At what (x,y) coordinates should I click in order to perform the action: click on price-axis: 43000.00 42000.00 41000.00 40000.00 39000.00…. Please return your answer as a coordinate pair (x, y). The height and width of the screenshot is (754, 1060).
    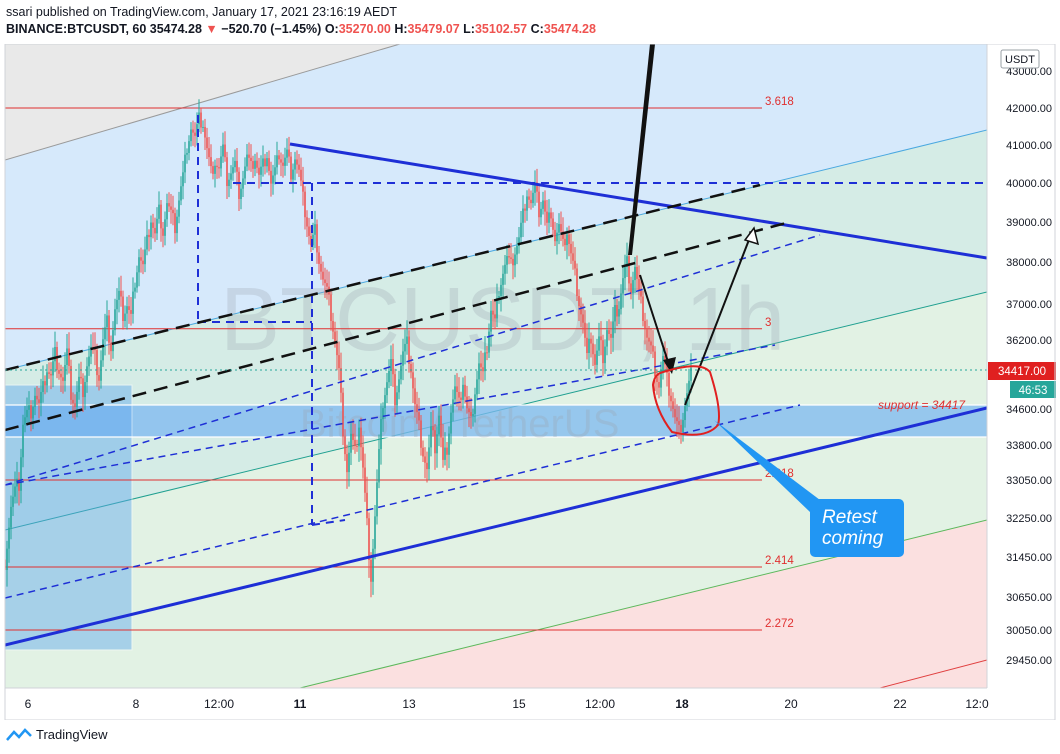
    Looking at the image, I should click on (1023, 366).